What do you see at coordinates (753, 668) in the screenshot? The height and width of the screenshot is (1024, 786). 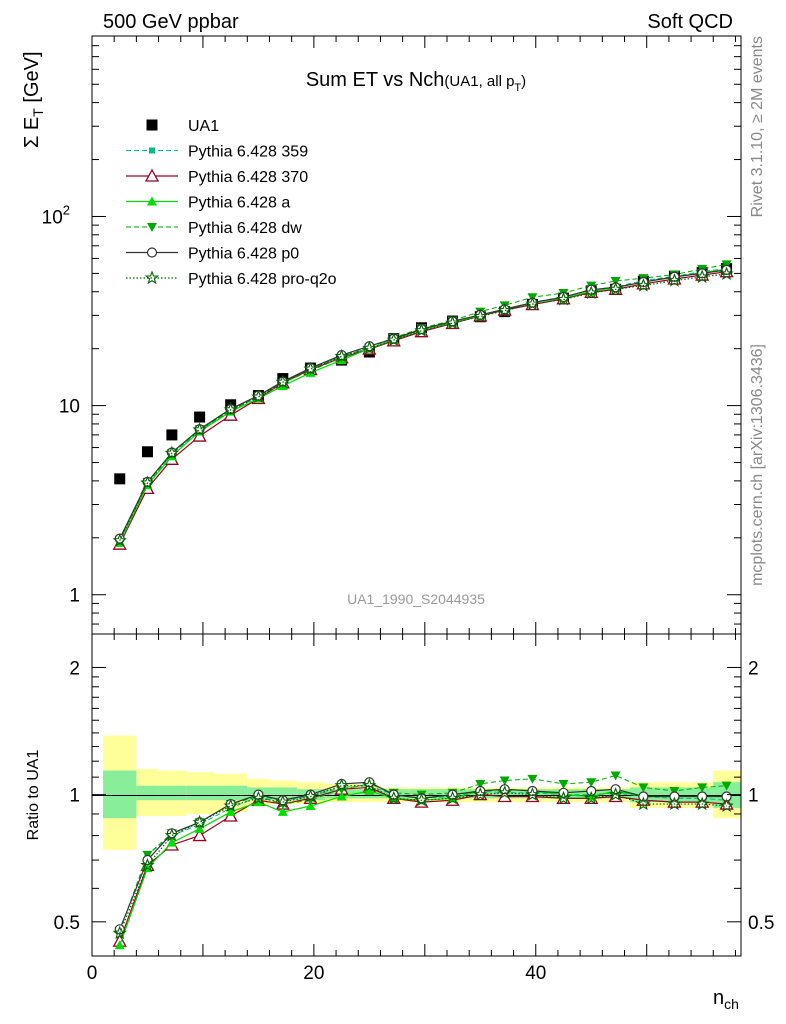 I see `y-tick-label-right: 2` at bounding box center [753, 668].